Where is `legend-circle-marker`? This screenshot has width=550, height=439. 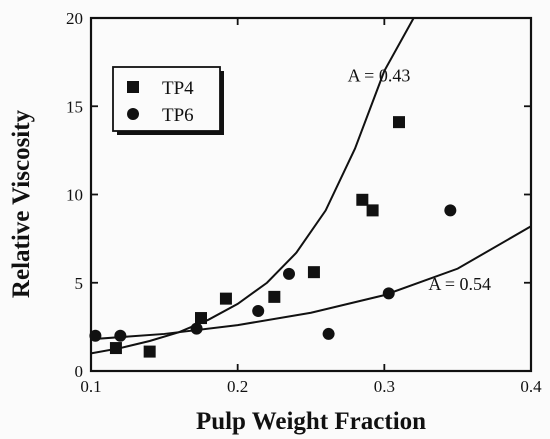 legend-circle-marker is located at coordinates (133, 114).